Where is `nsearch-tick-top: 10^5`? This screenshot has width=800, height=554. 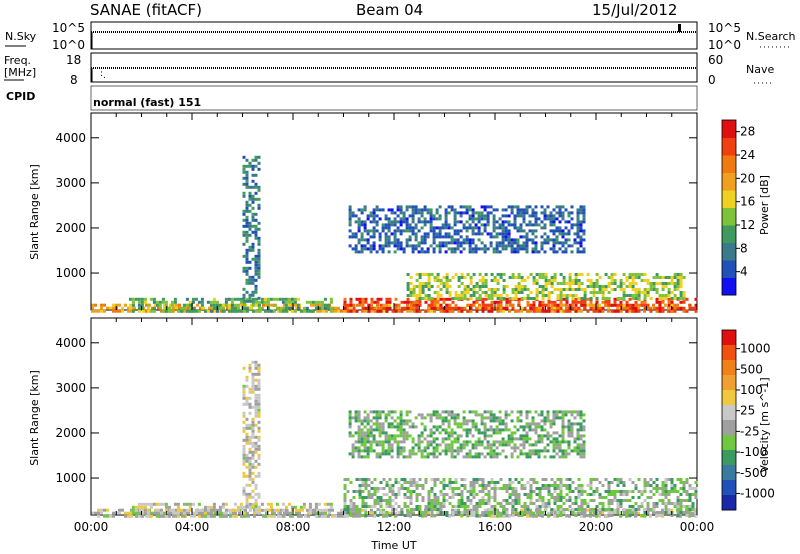 nsearch-tick-top: 10^5 is located at coordinates (724, 28).